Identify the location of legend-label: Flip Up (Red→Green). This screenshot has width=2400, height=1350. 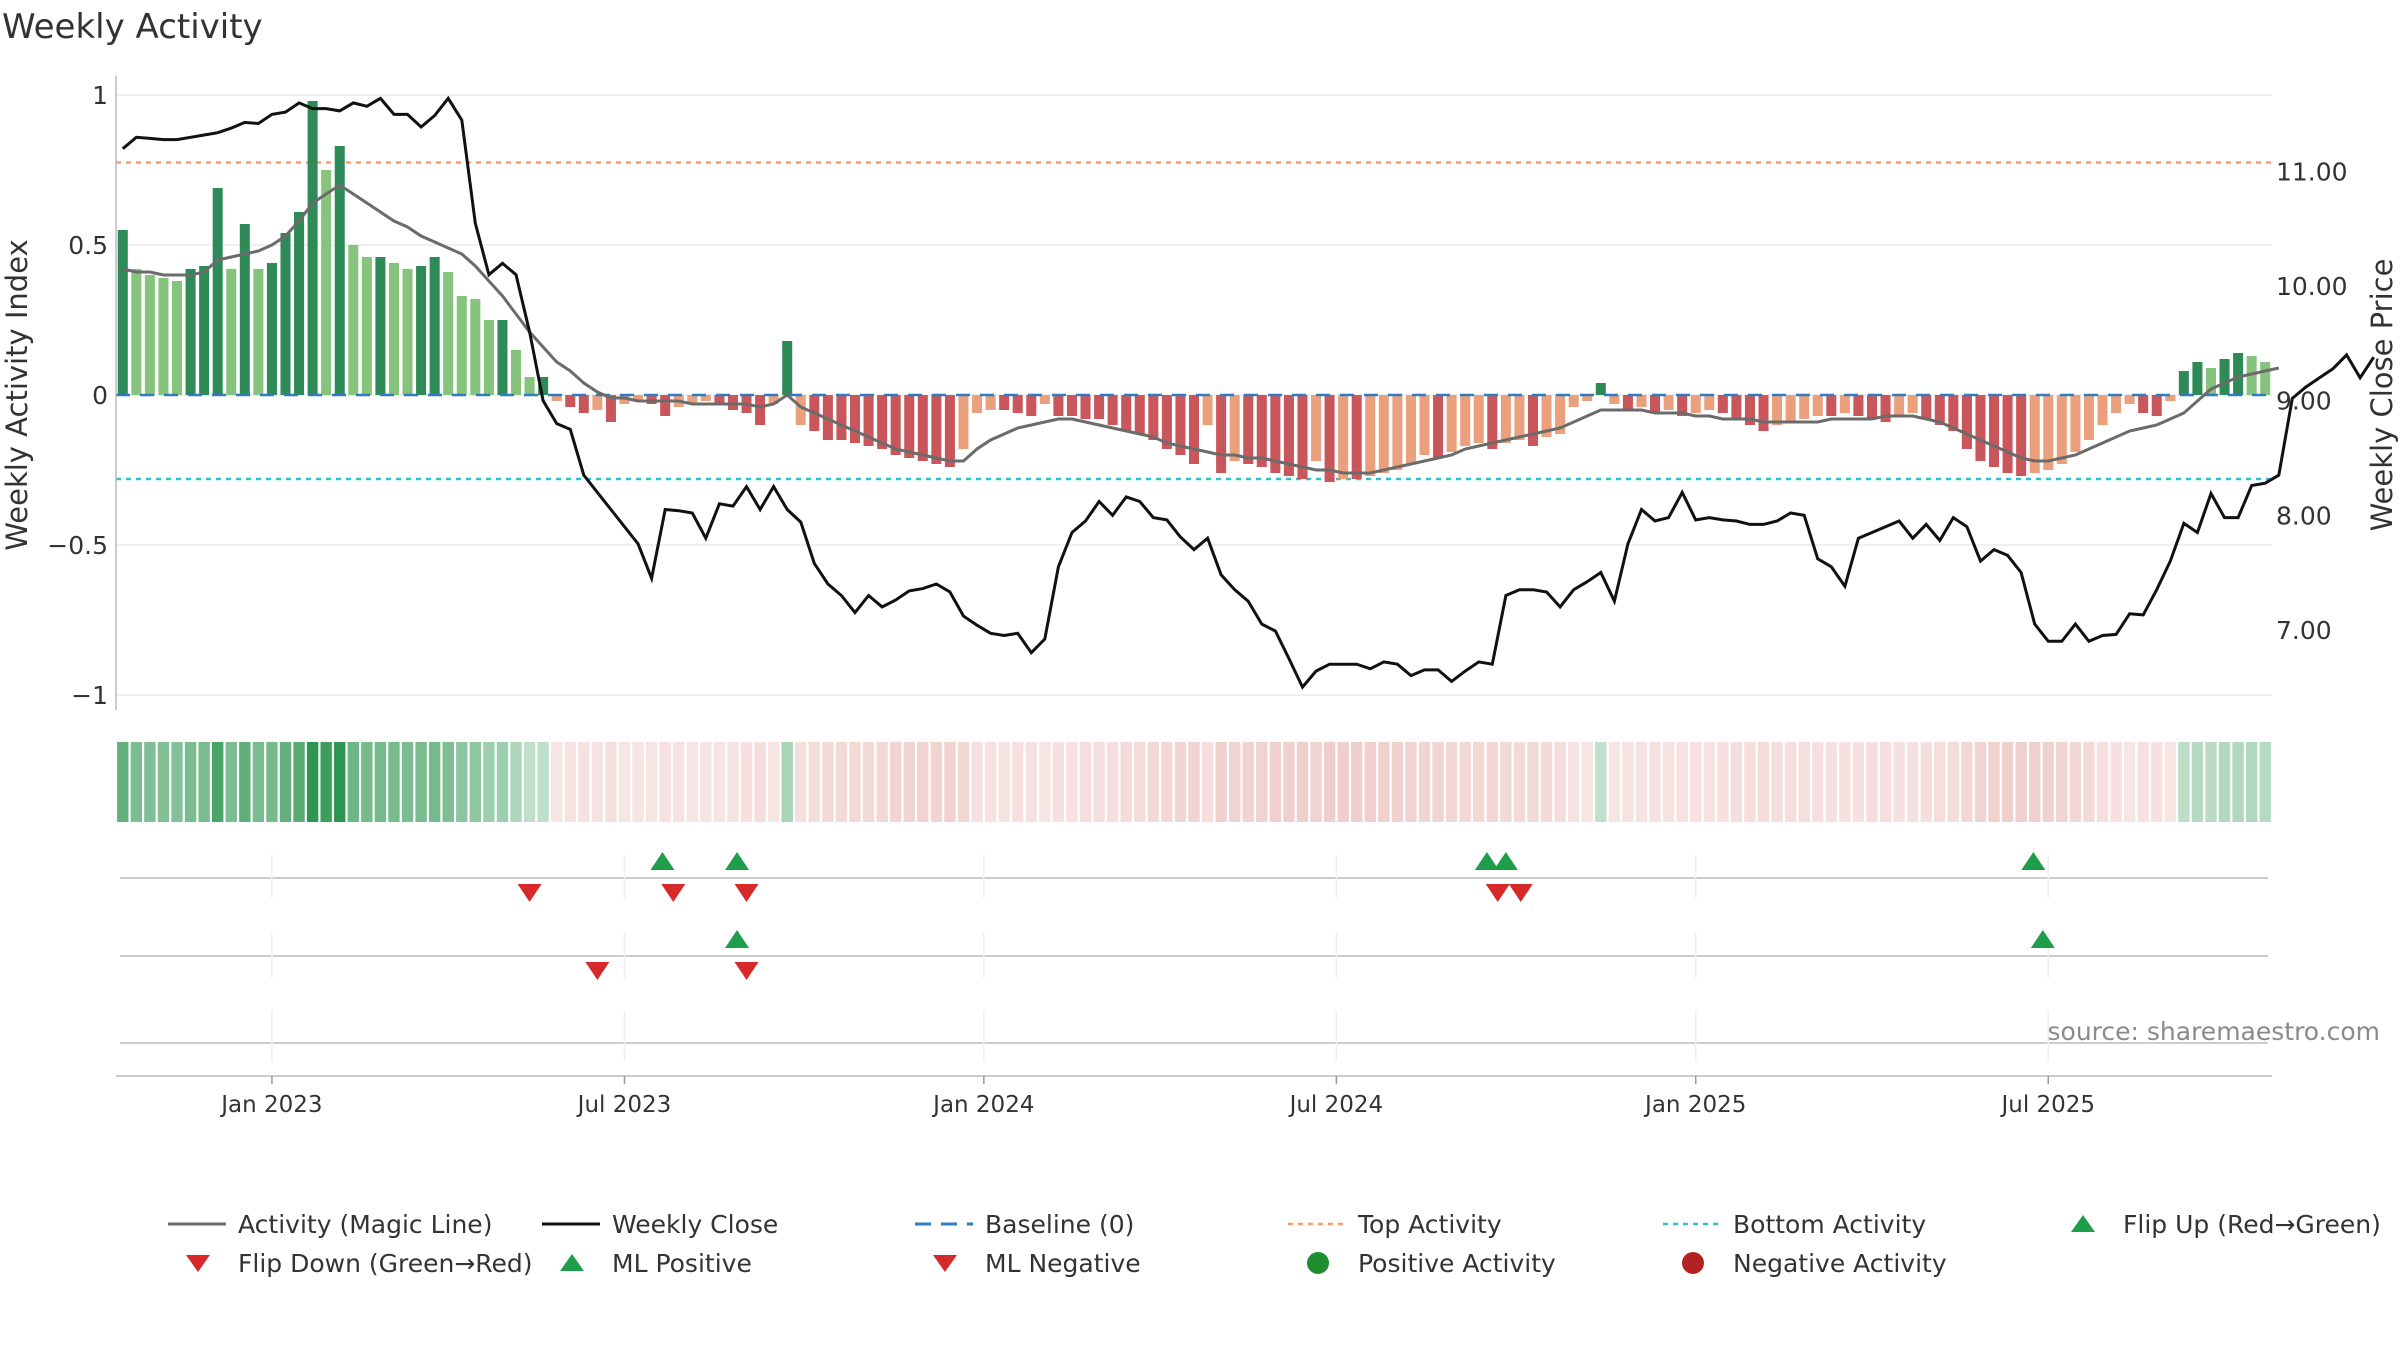
(2252, 1224).